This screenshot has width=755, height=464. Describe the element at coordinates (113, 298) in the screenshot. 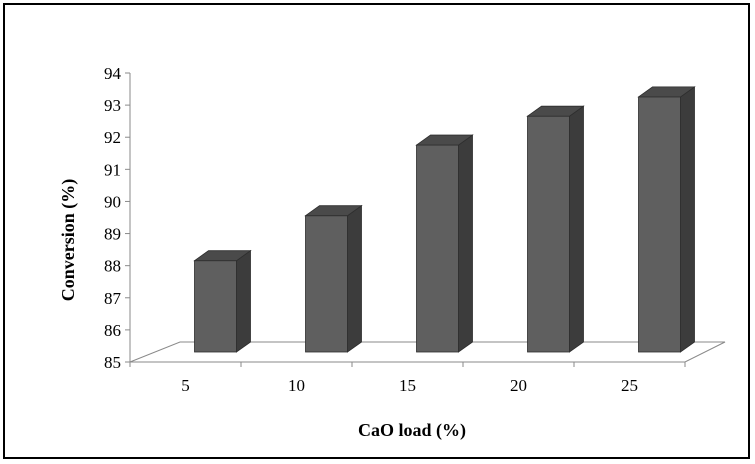

I see `y-tick-label: 87` at that location.